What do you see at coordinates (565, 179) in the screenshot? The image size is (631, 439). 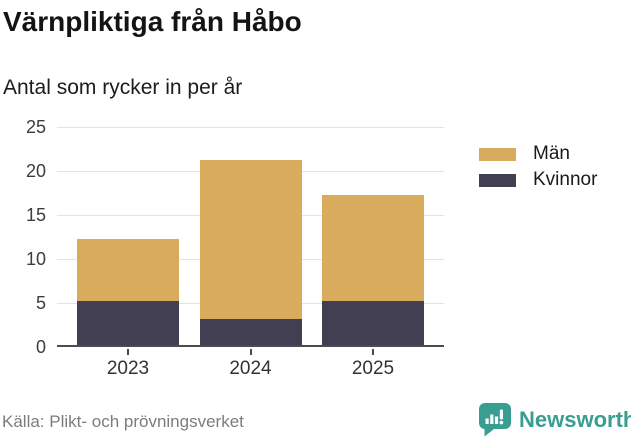 I see `legend-label: Kvinnor` at bounding box center [565, 179].